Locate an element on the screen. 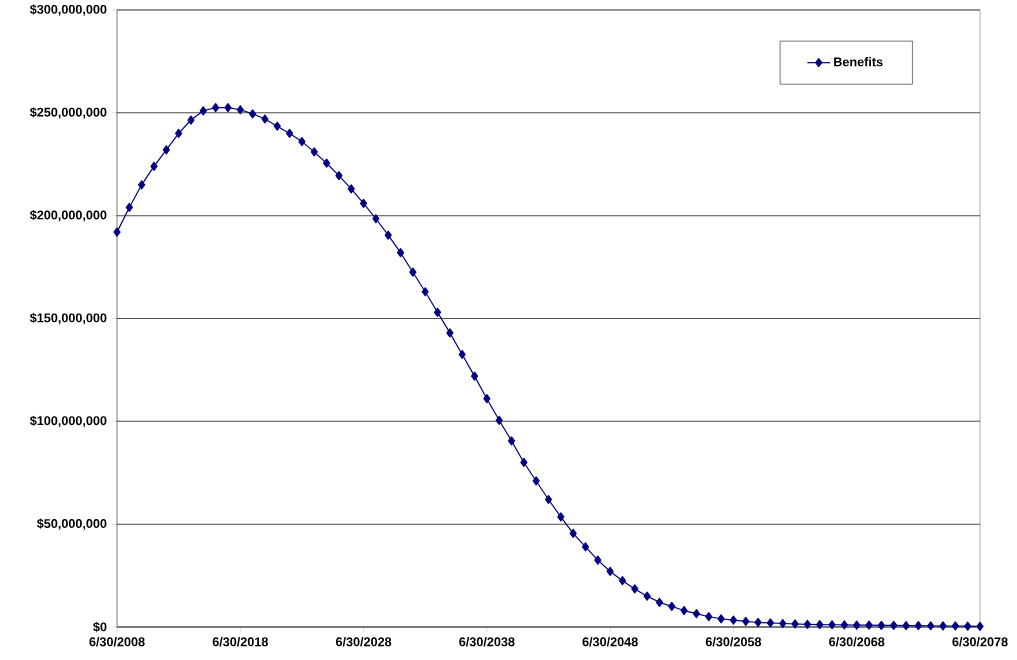 The width and height of the screenshot is (1017, 660). y-tick-label: $250,000,000 is located at coordinates (68, 113).